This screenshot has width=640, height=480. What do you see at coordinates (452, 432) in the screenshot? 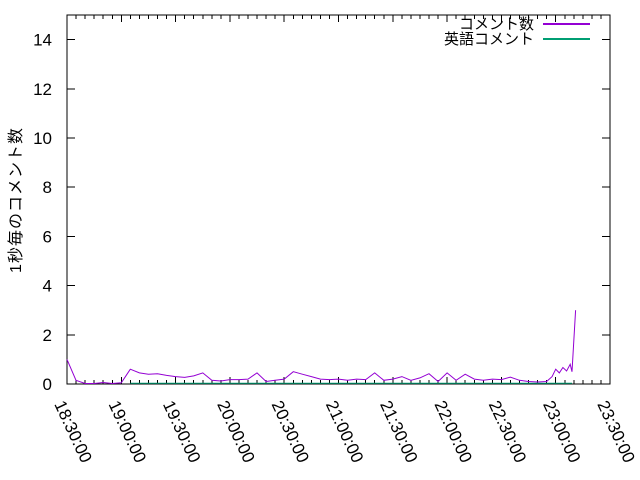
I see `x-tick-label: 22:00:00` at bounding box center [452, 432].